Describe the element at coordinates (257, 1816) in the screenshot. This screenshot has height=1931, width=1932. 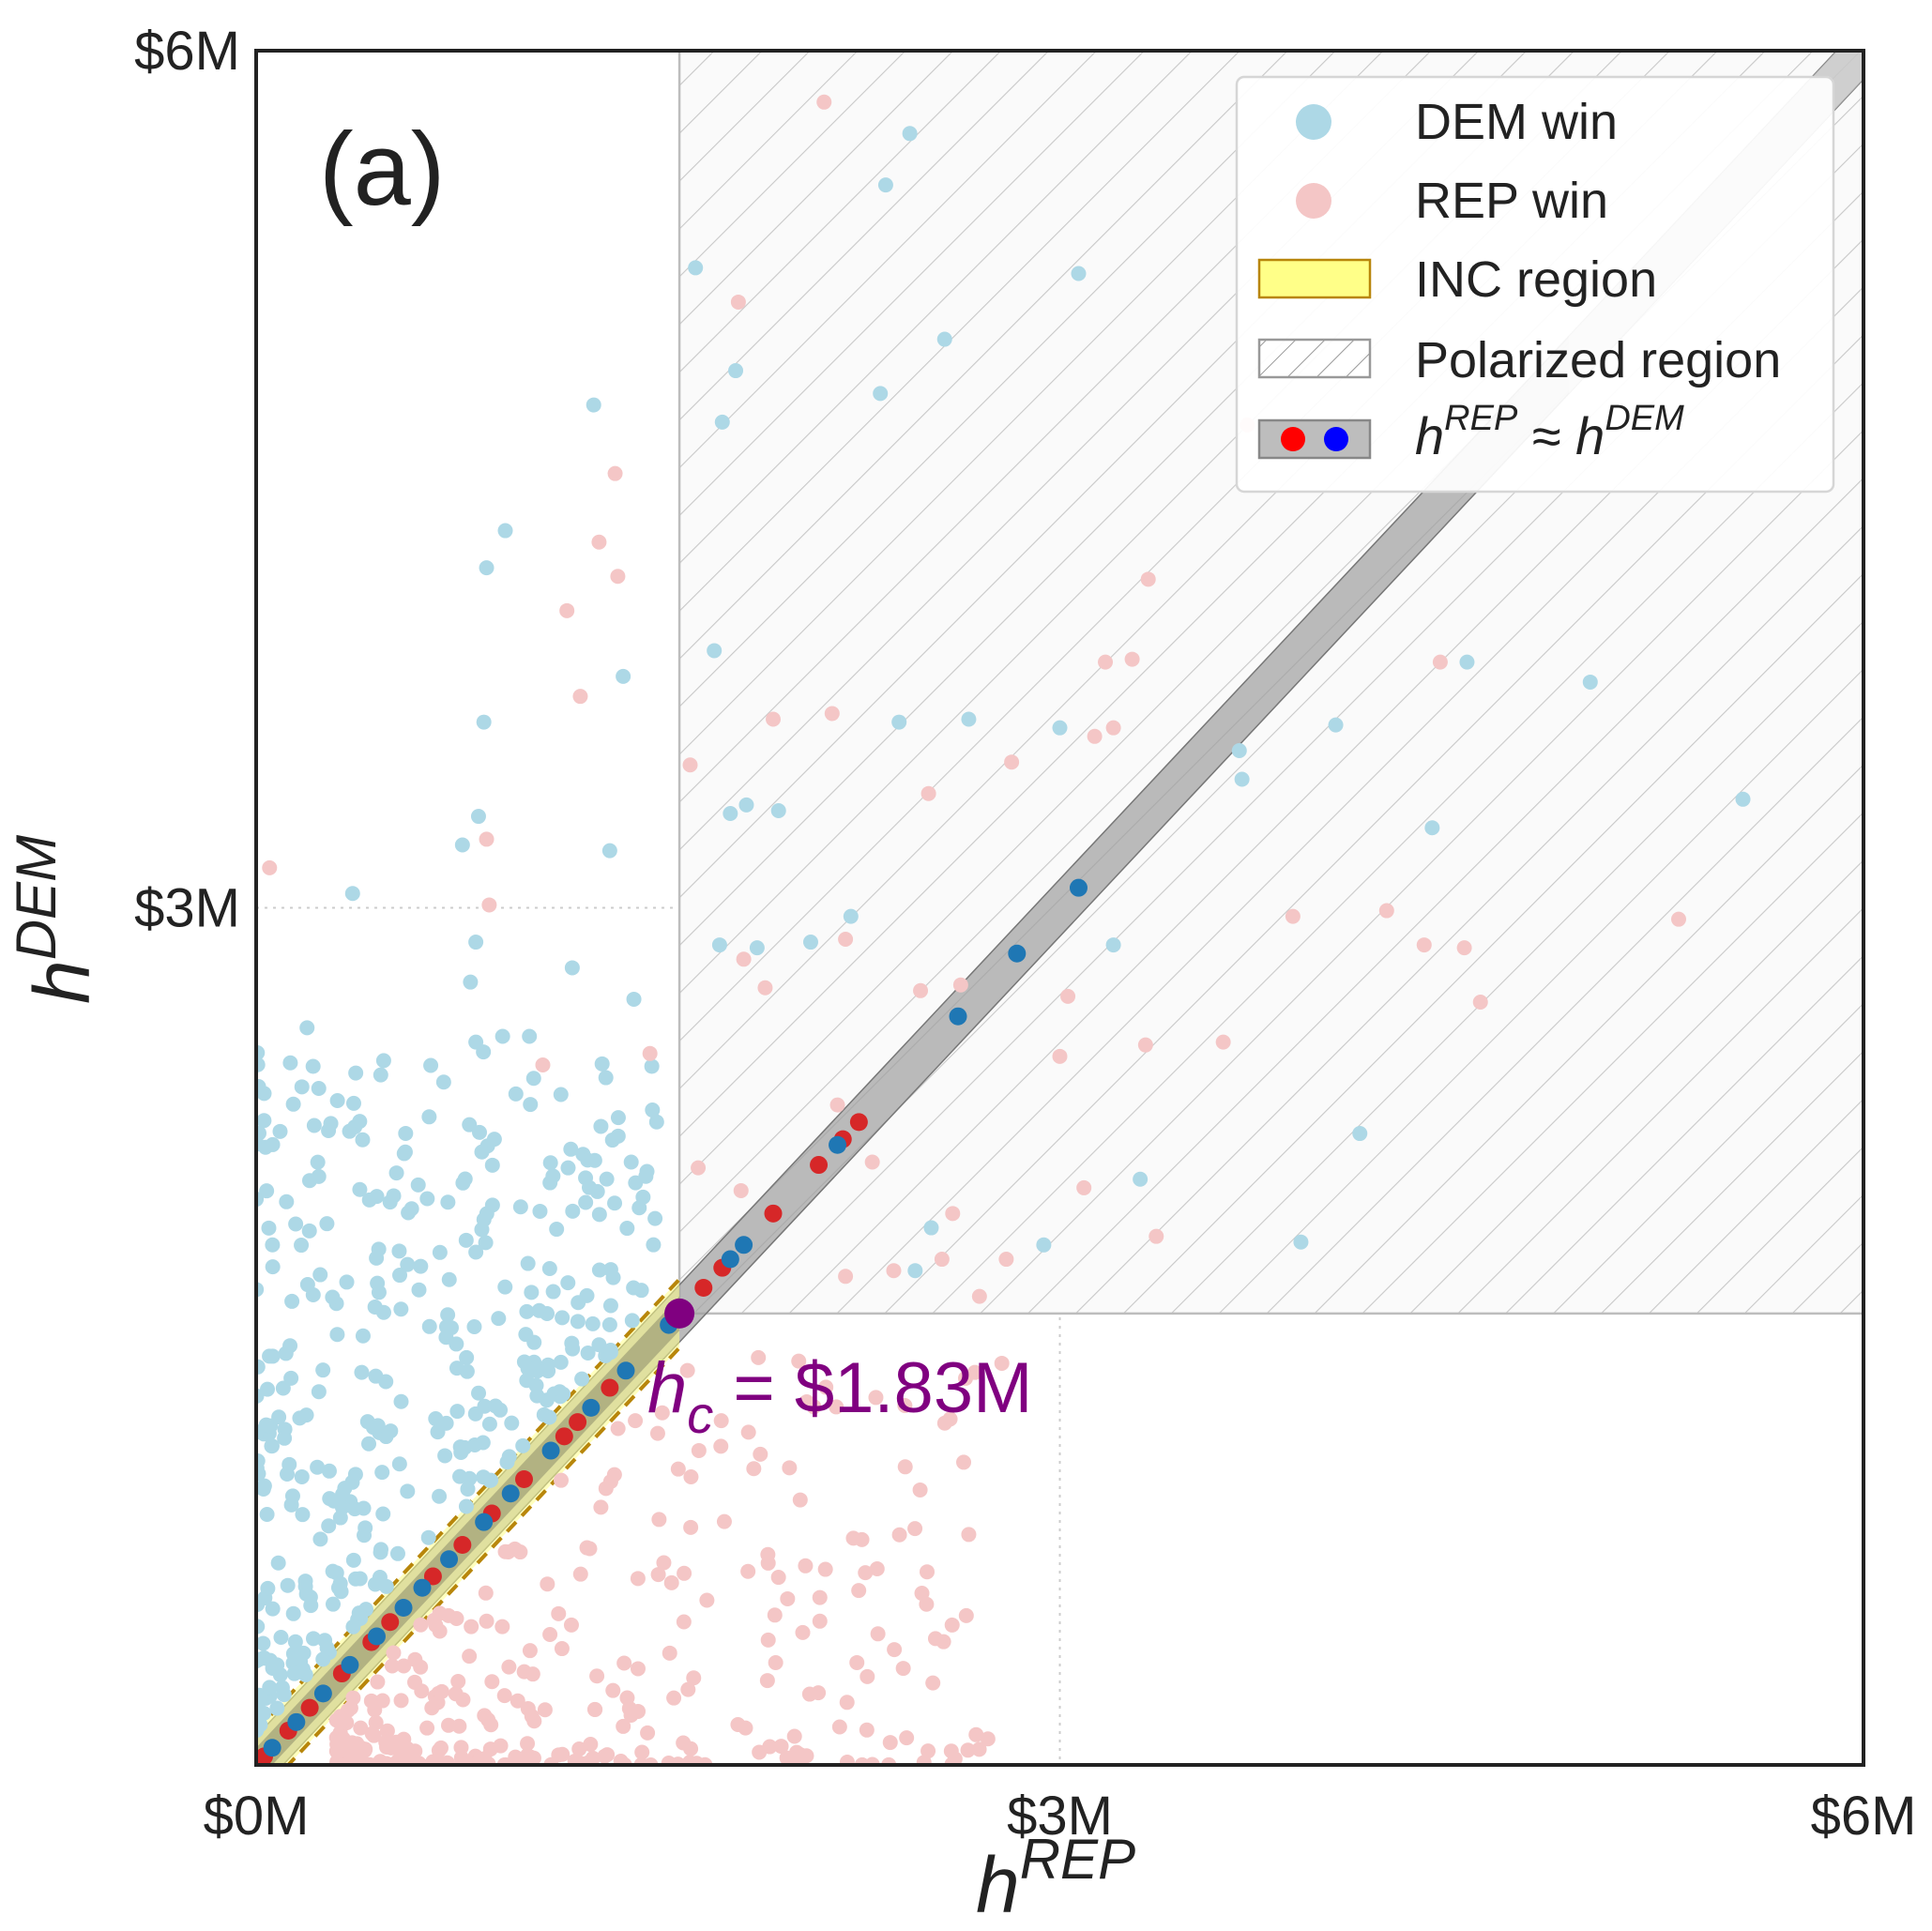
I see `x-tick-label: $0M` at that location.